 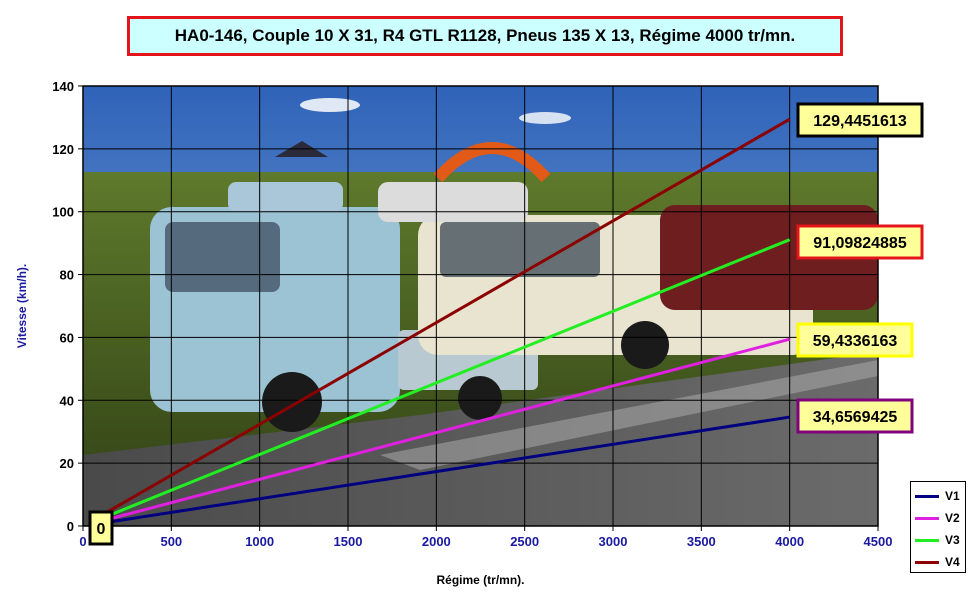 I want to click on y-tick-label: 20, so click(x=67, y=463).